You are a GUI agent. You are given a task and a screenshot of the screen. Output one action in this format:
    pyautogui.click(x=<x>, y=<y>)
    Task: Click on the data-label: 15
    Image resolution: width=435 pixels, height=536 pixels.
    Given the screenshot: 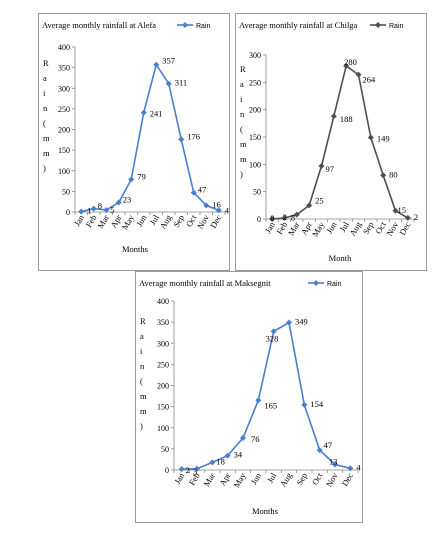 What is the action you would take?
    pyautogui.click(x=402, y=210)
    